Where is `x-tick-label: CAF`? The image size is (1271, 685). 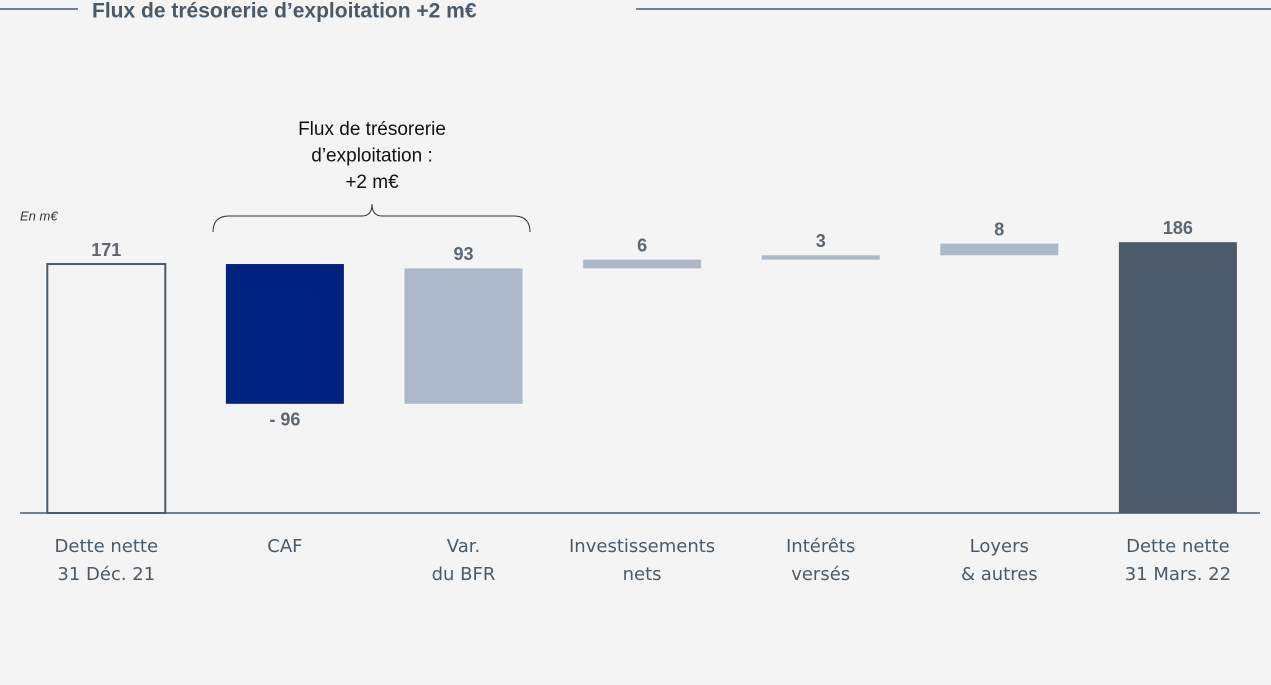
x-tick-label: CAF is located at coordinates (284, 546).